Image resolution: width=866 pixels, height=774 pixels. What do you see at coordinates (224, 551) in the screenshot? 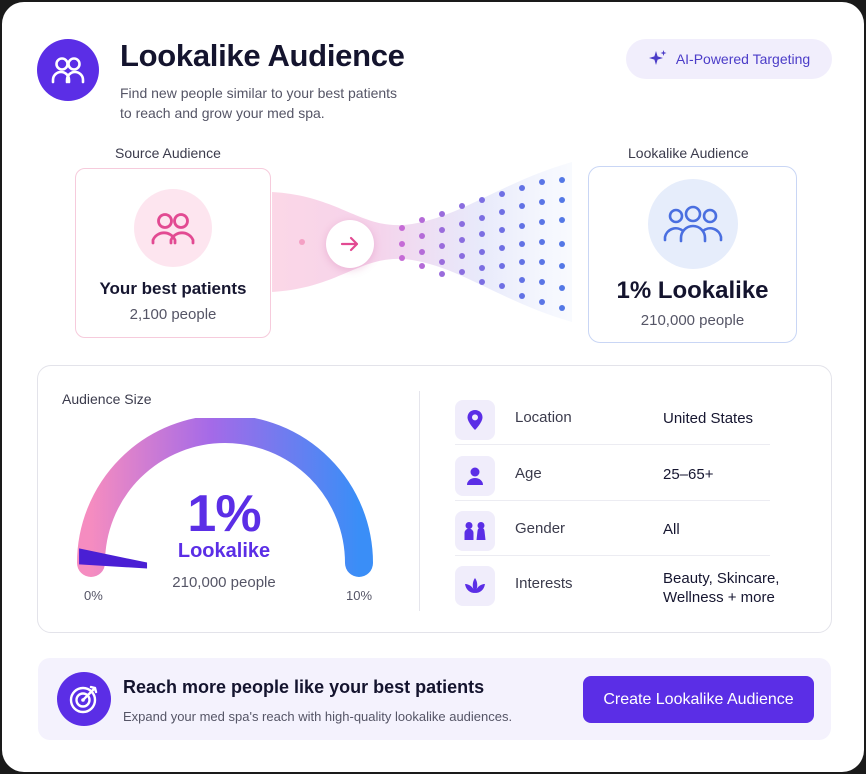
I see `audience-size-sublabel: Lookalike` at bounding box center [224, 551].